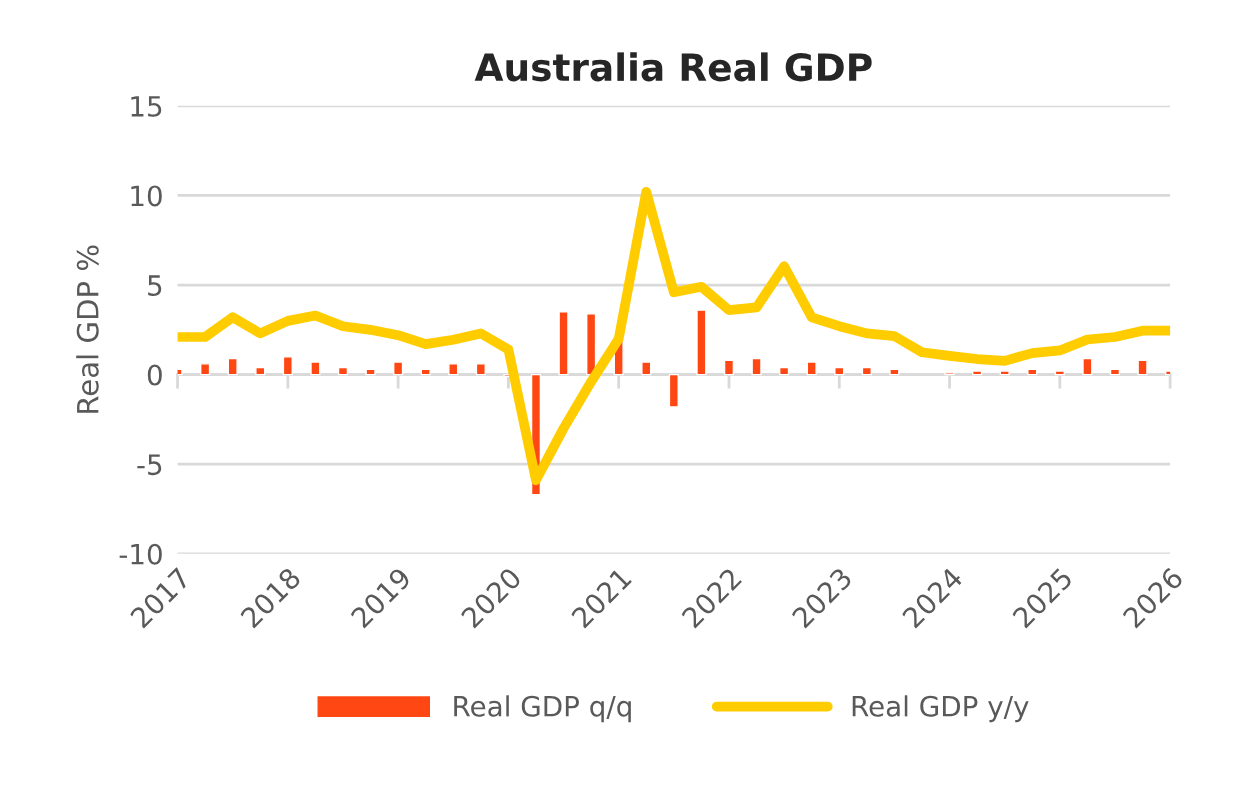  Describe the element at coordinates (940, 709) in the screenshot. I see `legend-label: Real GDP y/y` at that location.